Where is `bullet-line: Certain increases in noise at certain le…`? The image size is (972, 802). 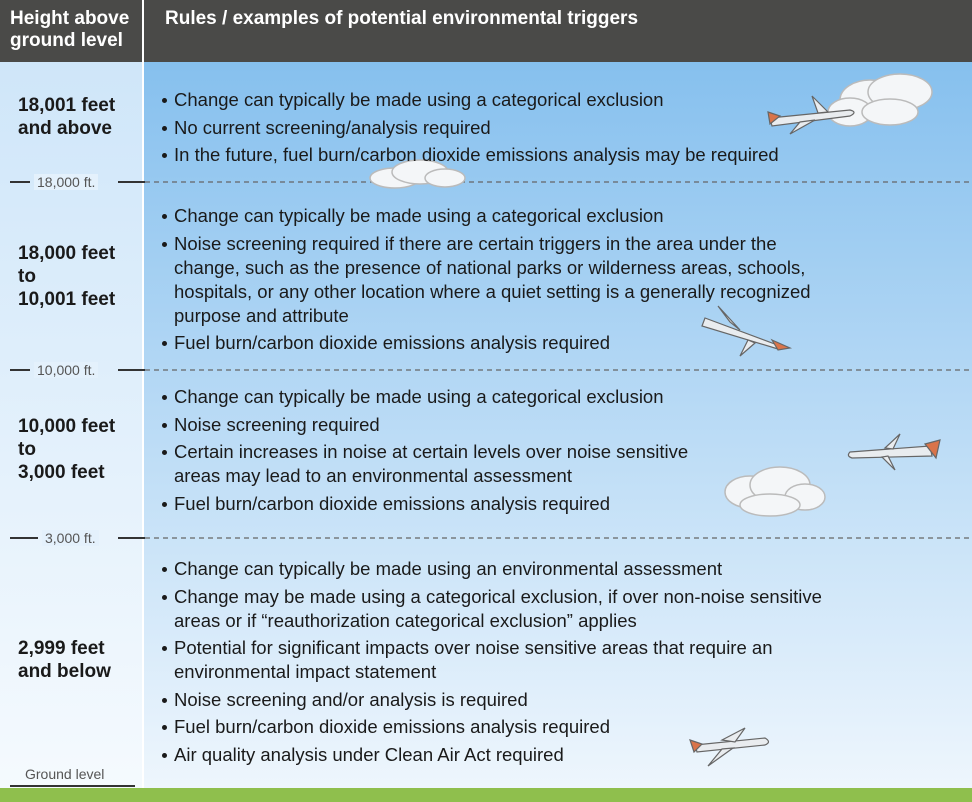
bullet-line: Certain increases in noise at certain le… is located at coordinates (431, 451).